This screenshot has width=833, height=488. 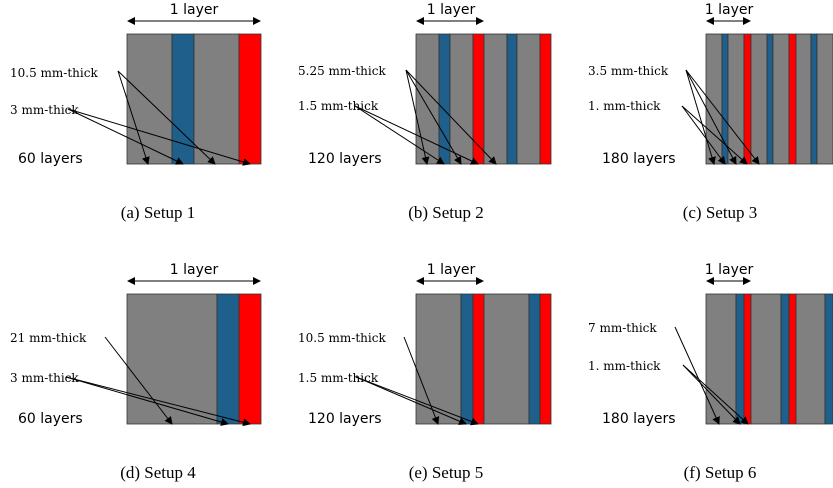 I want to click on caption: (e) Setup 5, so click(x=446, y=472).